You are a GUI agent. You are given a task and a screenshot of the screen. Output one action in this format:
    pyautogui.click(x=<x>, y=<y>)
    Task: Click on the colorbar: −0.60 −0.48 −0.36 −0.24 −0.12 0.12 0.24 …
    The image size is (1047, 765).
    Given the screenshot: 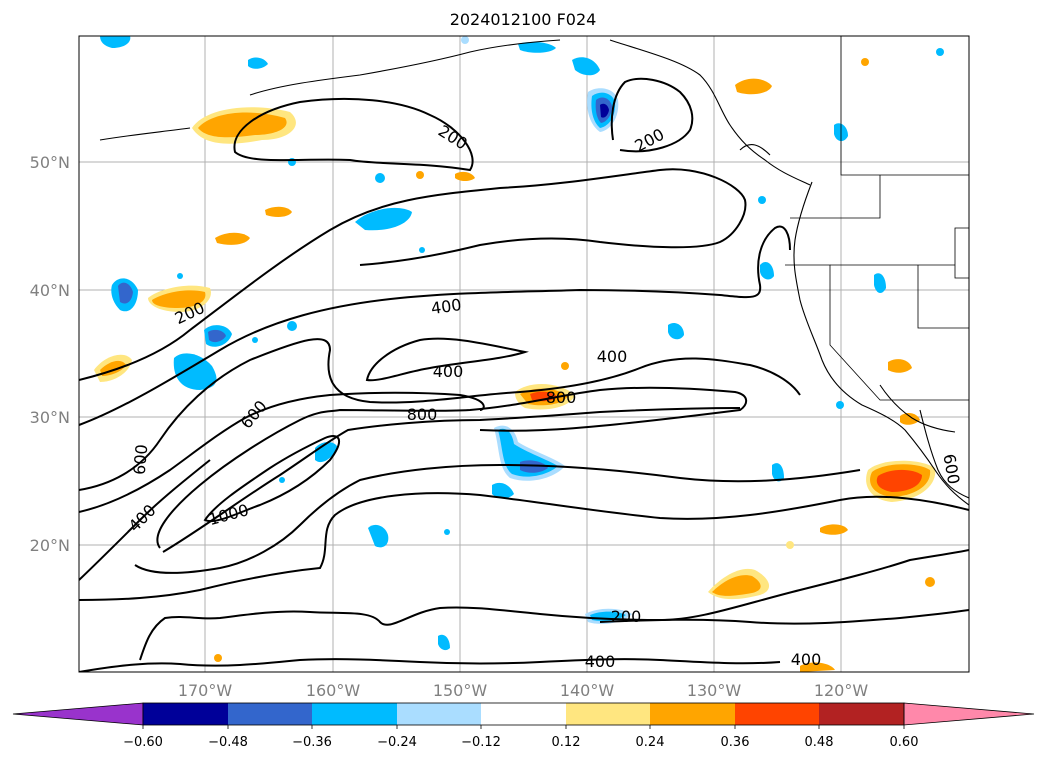 What is the action you would take?
    pyautogui.click(x=523, y=726)
    